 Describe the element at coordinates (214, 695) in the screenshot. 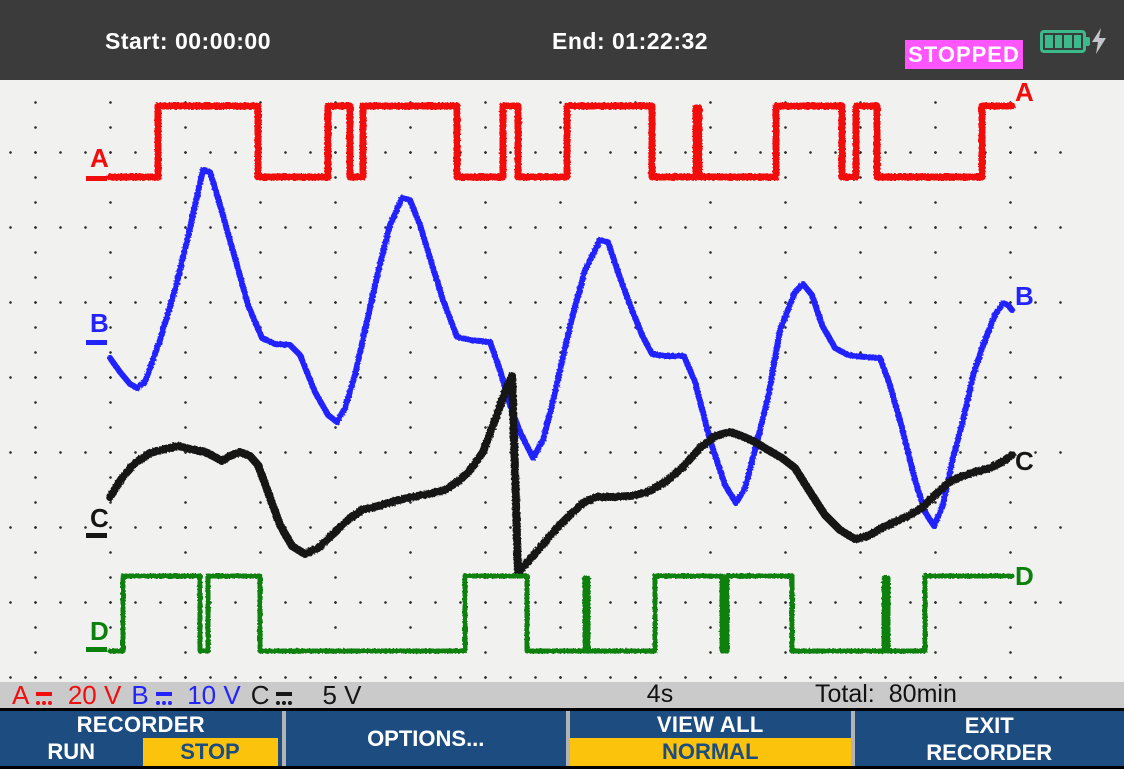

I see `channel-b-range: 10 V` at that location.